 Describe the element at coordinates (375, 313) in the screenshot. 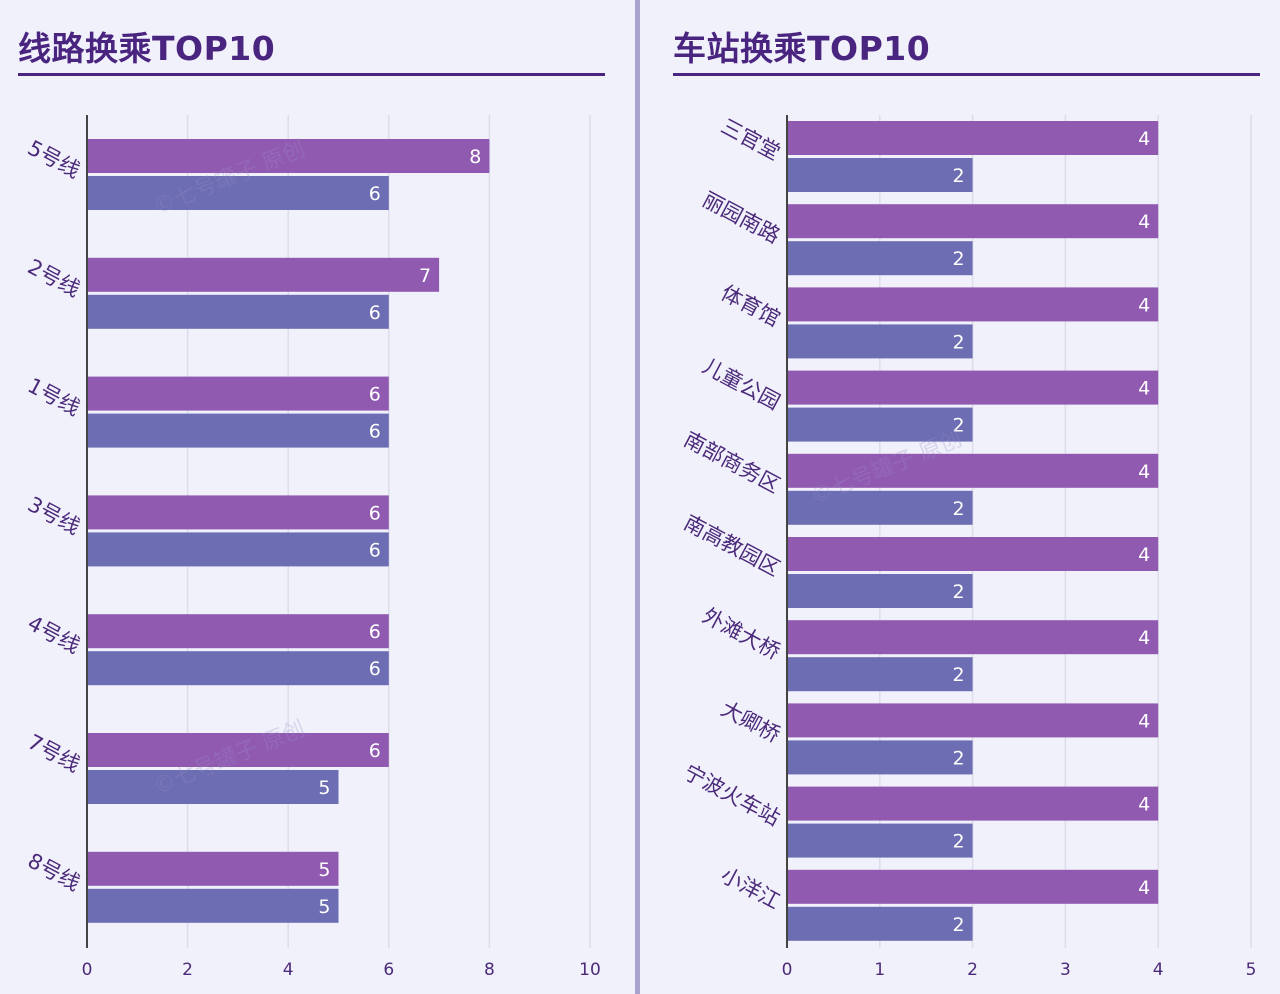

I see `chart0-bar-label-1-series-1: 6` at that location.